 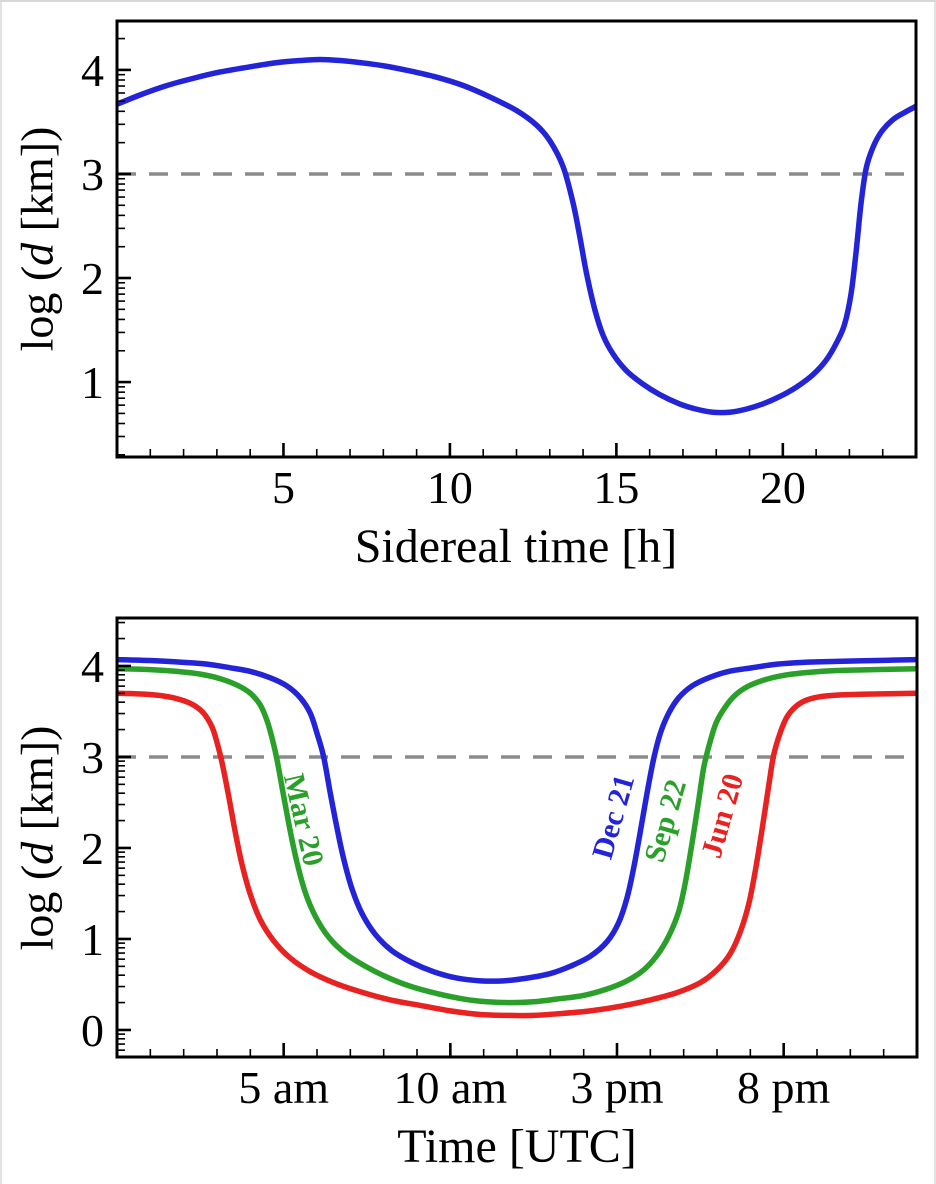 I want to click on top-y-axis-title: log (d [km]), so click(x=37, y=239).